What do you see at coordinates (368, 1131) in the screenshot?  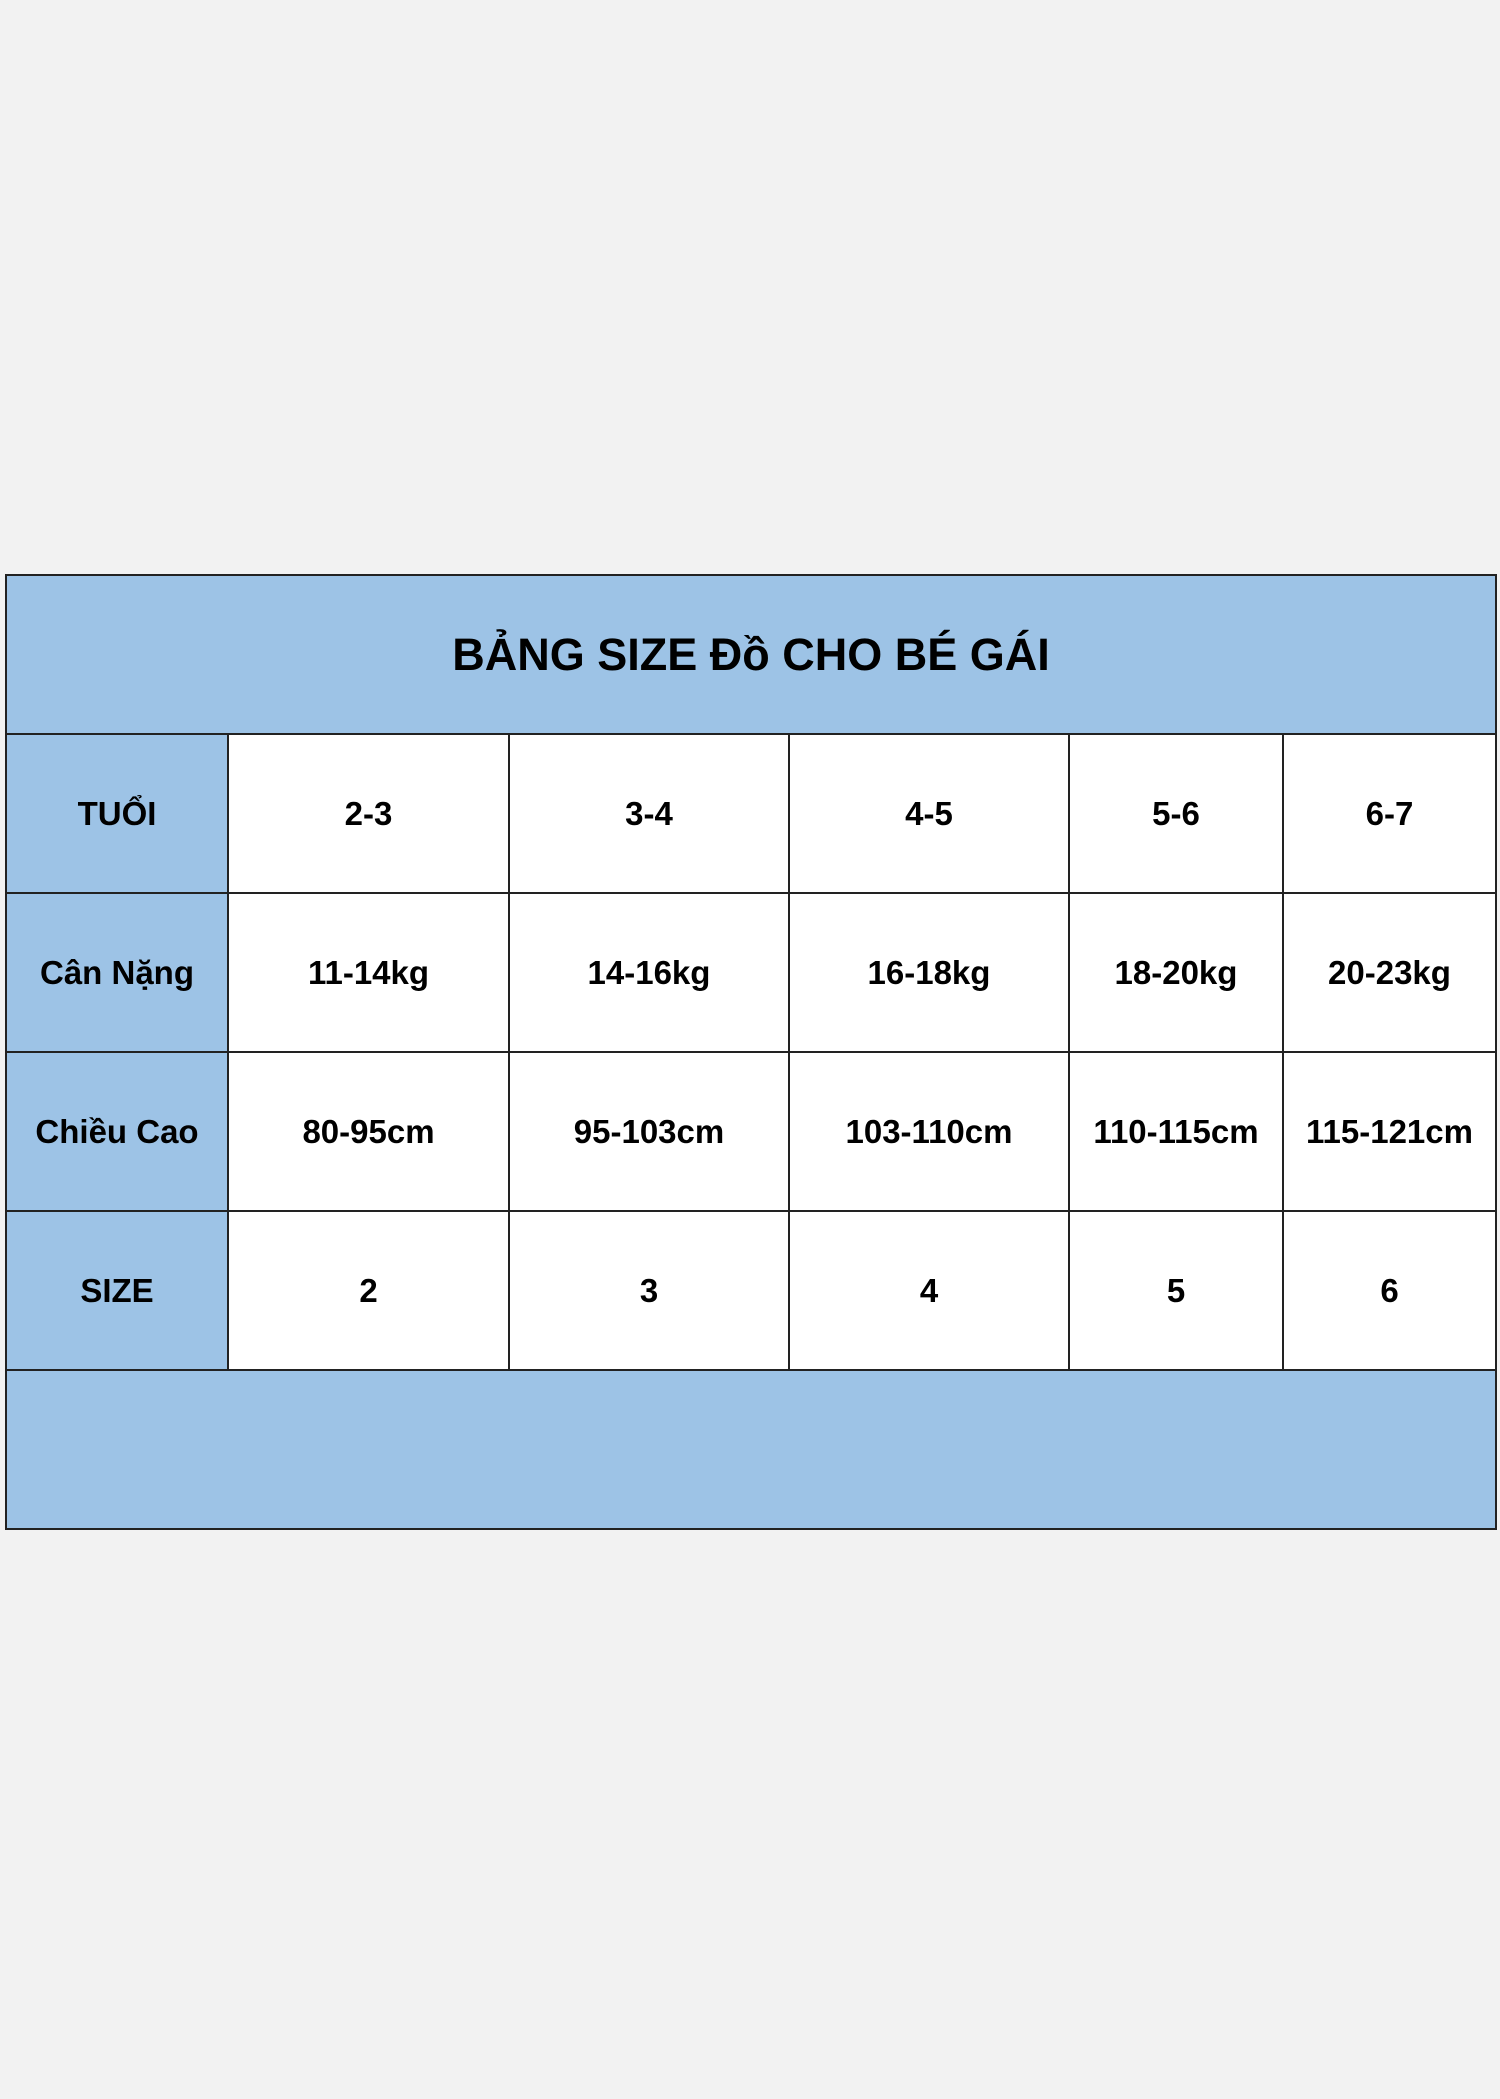 I see `table-cell: 80-95cm` at bounding box center [368, 1131].